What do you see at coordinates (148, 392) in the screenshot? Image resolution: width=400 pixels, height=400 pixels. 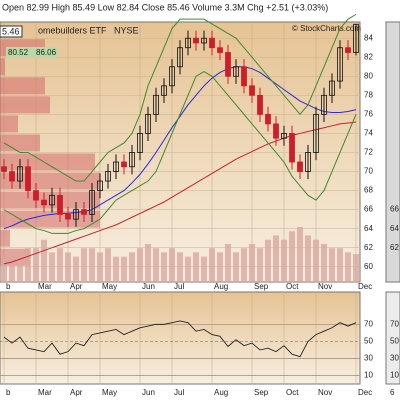 I see `x-tick-label: Jun` at bounding box center [148, 392].